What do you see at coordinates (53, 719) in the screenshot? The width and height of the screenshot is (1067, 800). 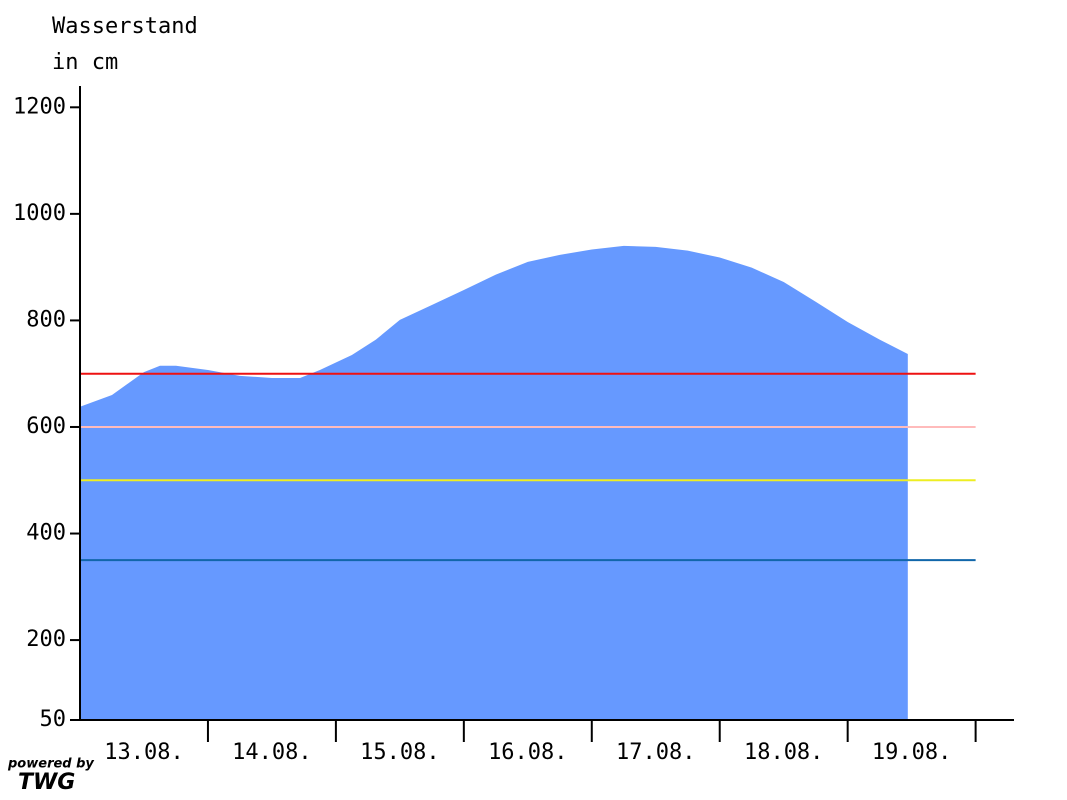 I see `y-tick-label: 50` at bounding box center [53, 719].